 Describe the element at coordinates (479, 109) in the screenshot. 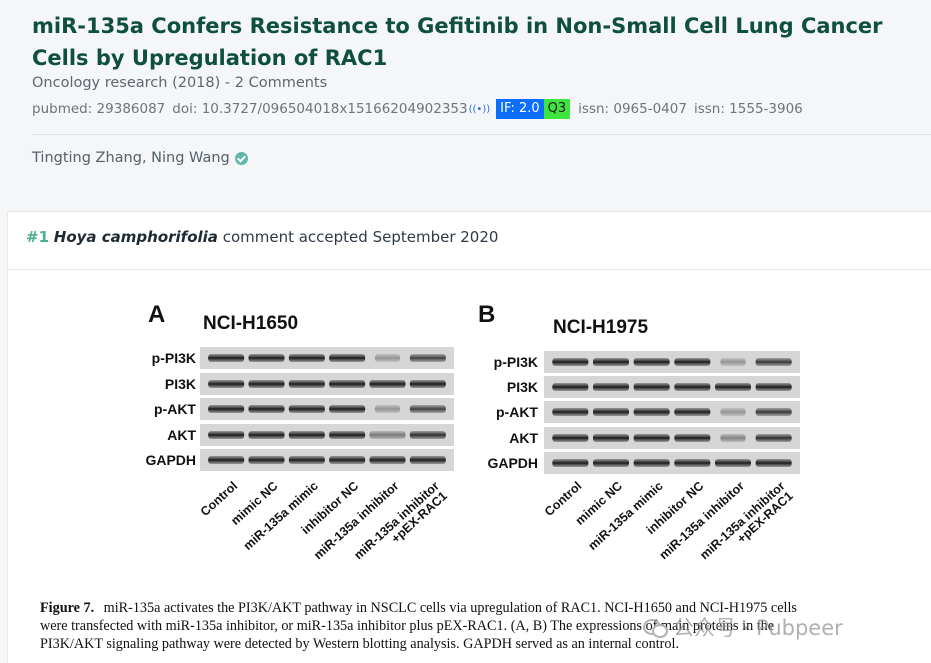

I see `broadcast-icon: ((•))` at that location.